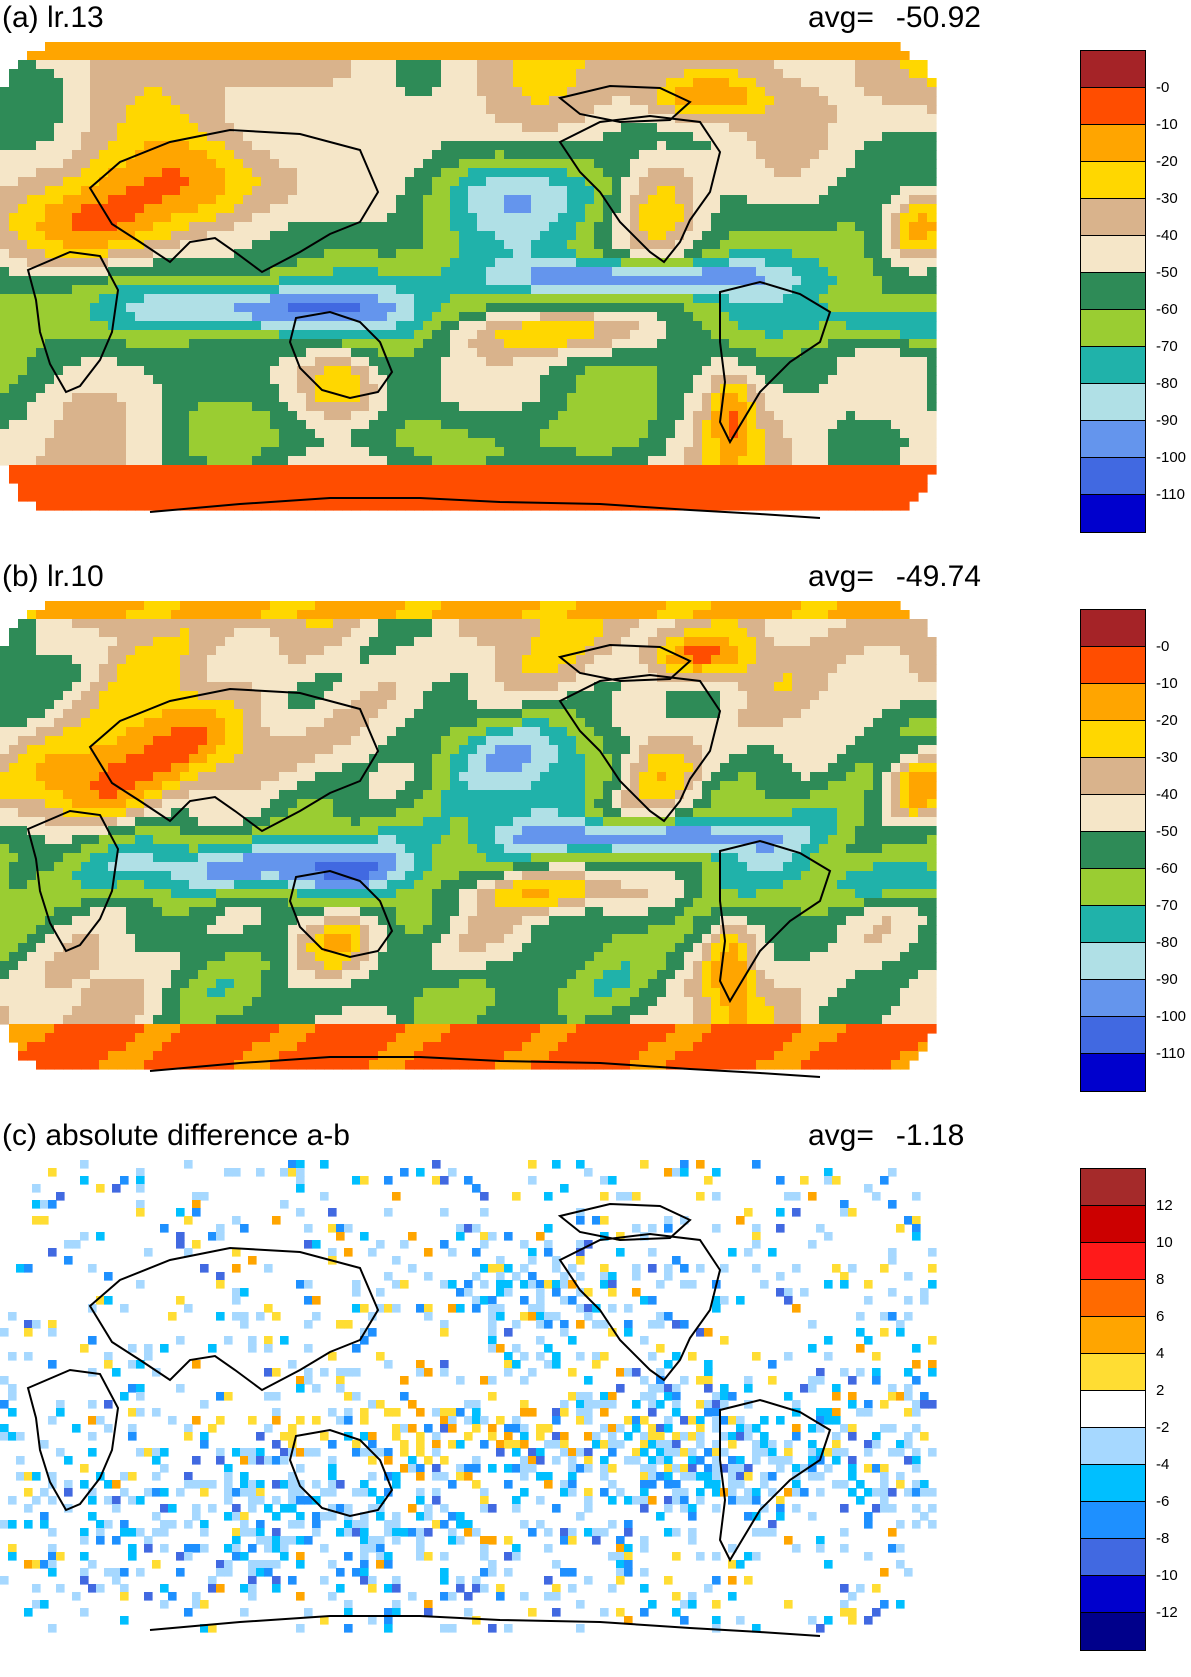  I want to click on panel-title: (b) lr.10, so click(53, 576).